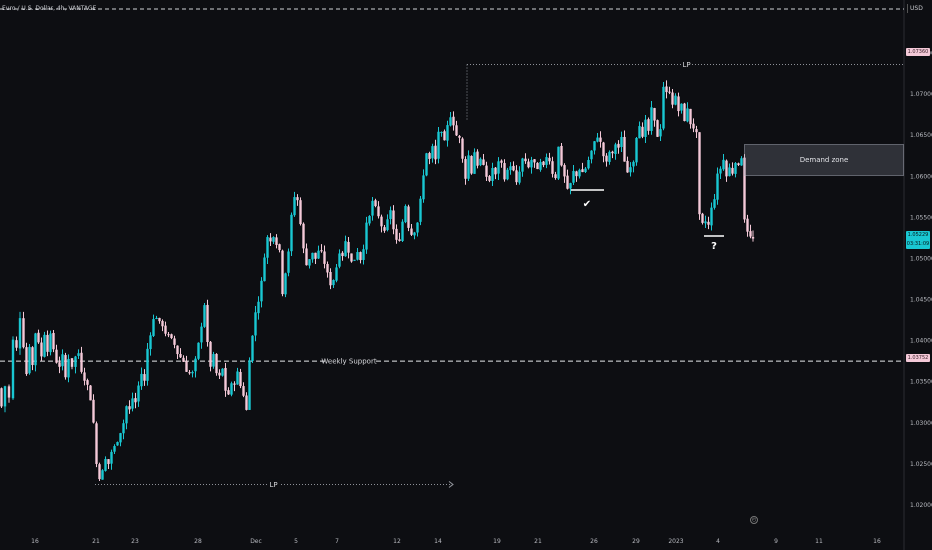 Image resolution: width=932 pixels, height=550 pixels. I want to click on time-tick-label: 16, so click(877, 541).